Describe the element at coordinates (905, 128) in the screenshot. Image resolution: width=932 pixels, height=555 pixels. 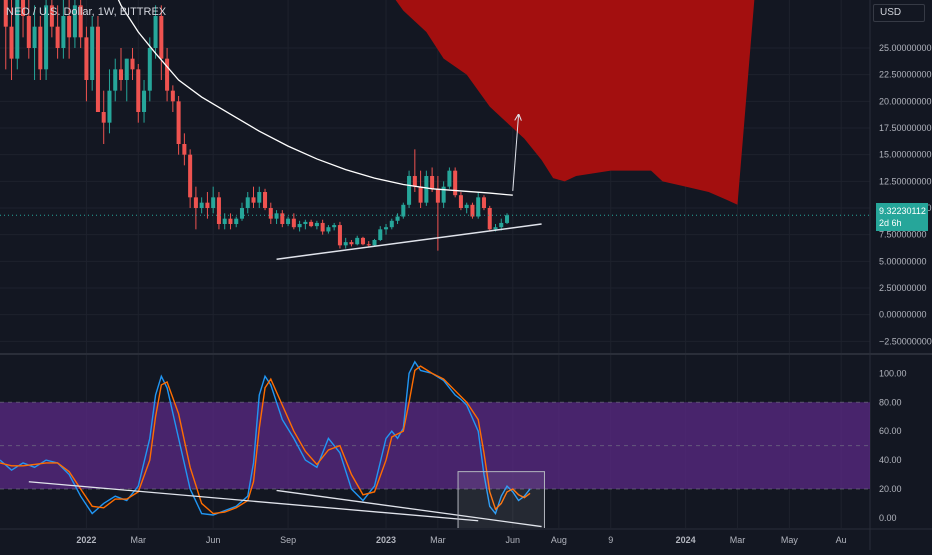
I see `price-tick-label: 17.50000000` at that location.